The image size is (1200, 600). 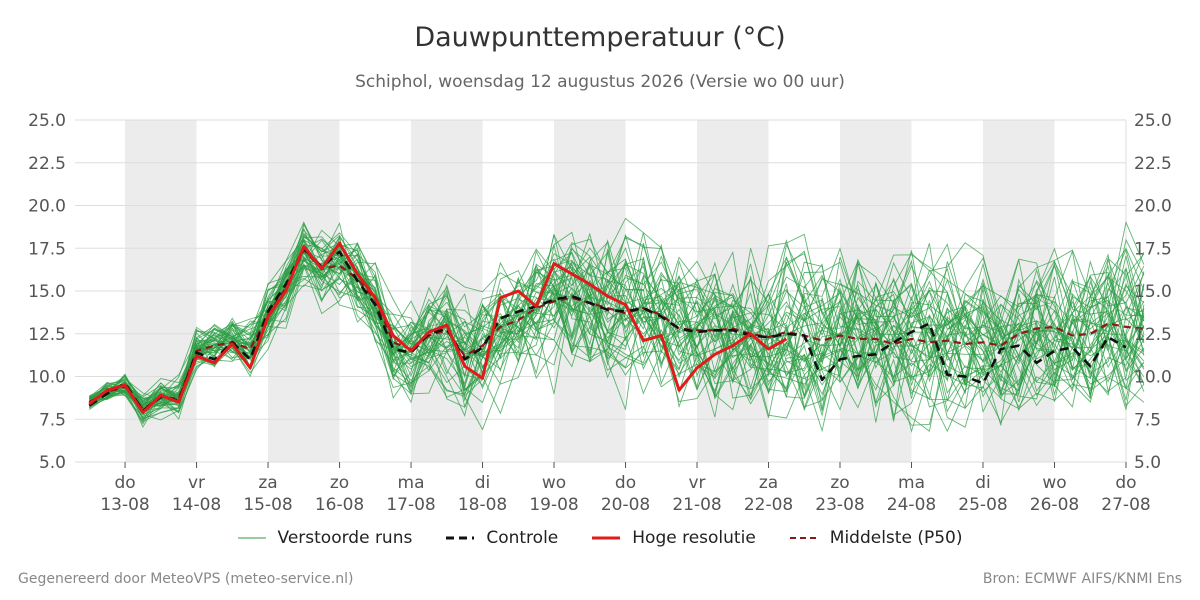 I want to click on y-tick-label-left: 12.5, so click(x=47, y=335).